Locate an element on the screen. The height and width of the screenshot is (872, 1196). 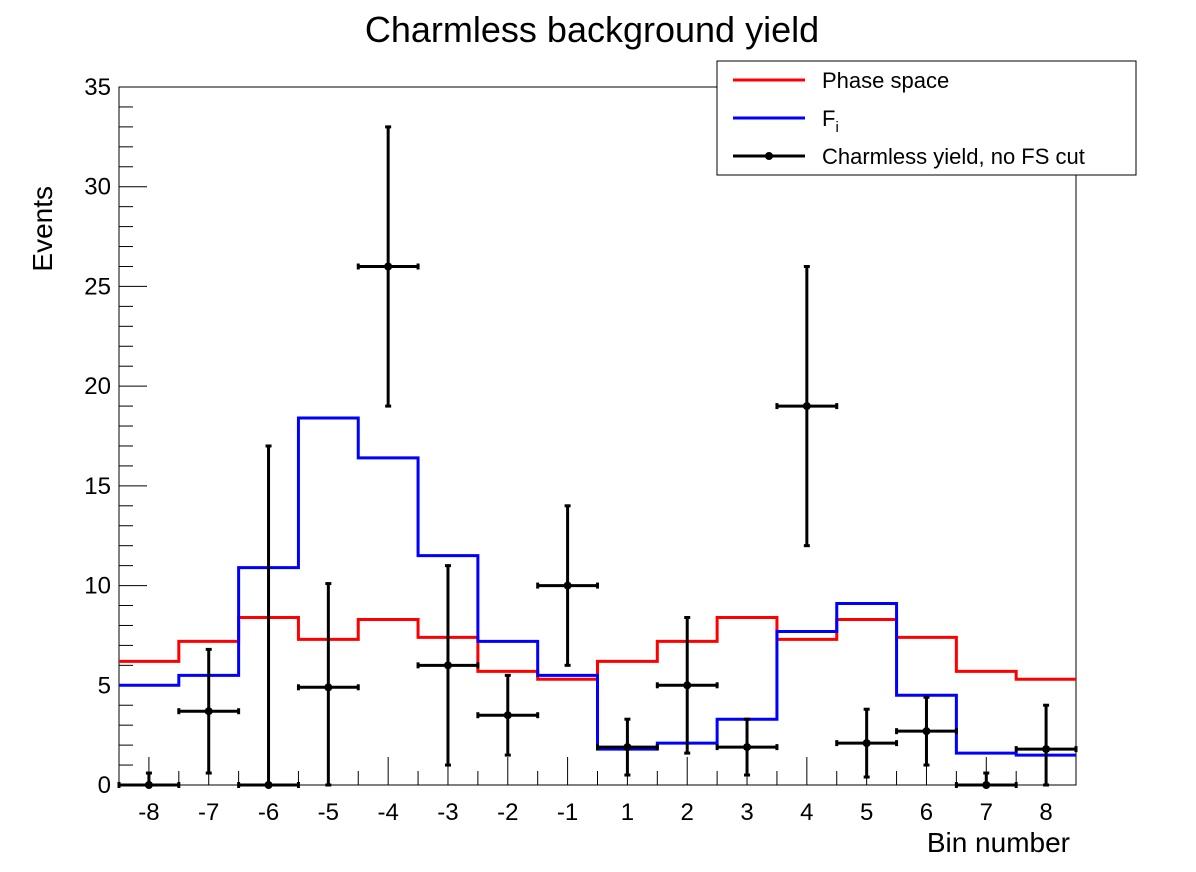
data-point-bin--4 is located at coordinates (388, 266).